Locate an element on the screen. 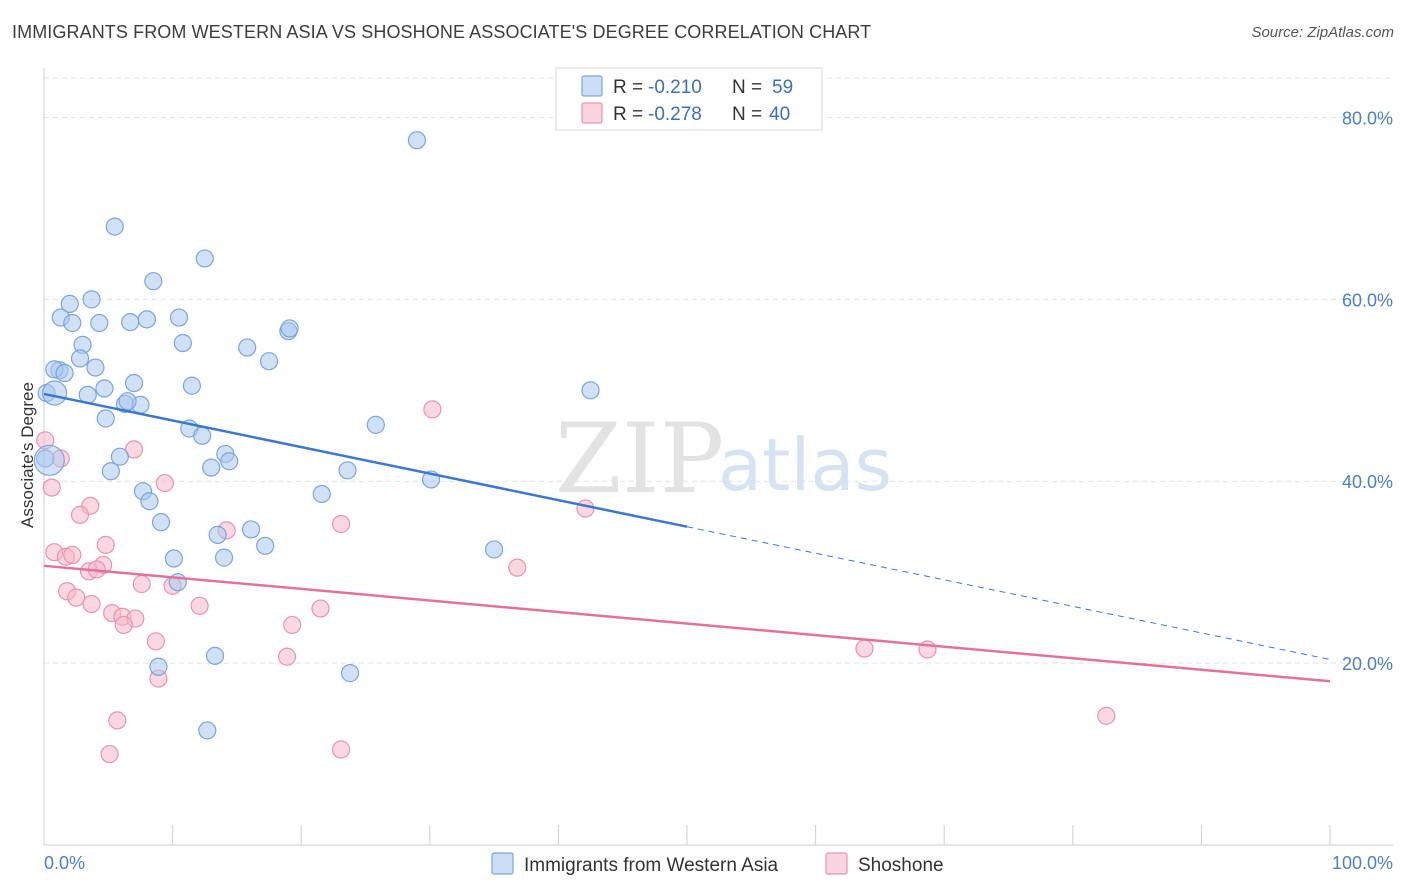 This screenshot has width=1406, height=892. western-asia-trend-line is located at coordinates (365, 460).